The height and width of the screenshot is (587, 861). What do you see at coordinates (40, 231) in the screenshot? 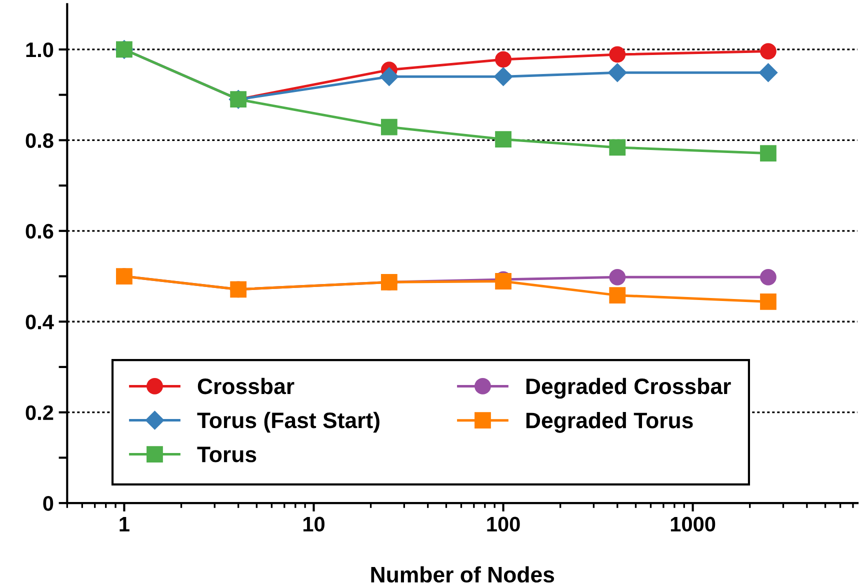
I see `y-tick-label: 0.6` at bounding box center [40, 231].